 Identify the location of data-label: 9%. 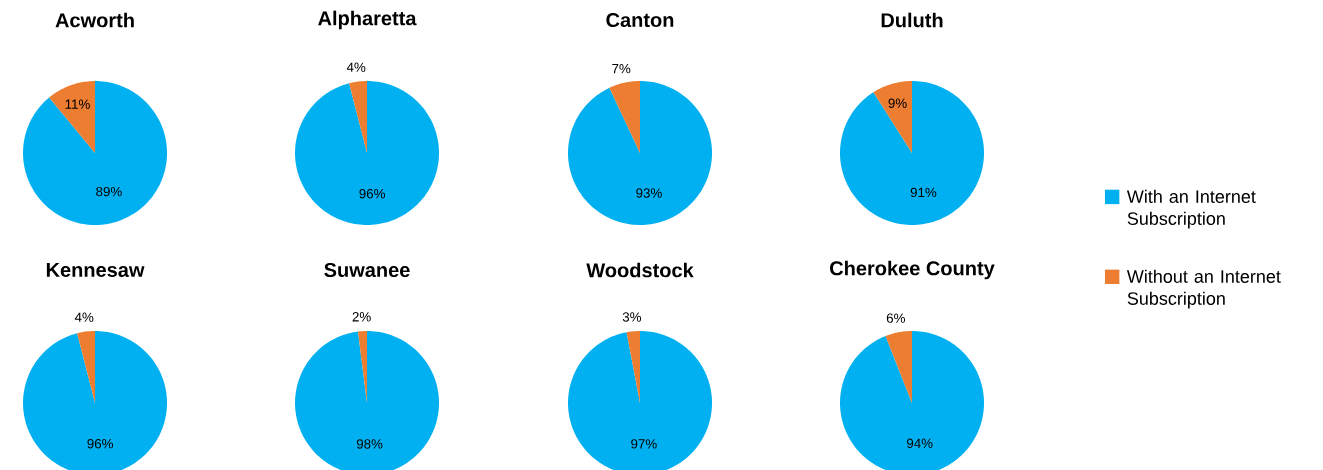
(897, 103).